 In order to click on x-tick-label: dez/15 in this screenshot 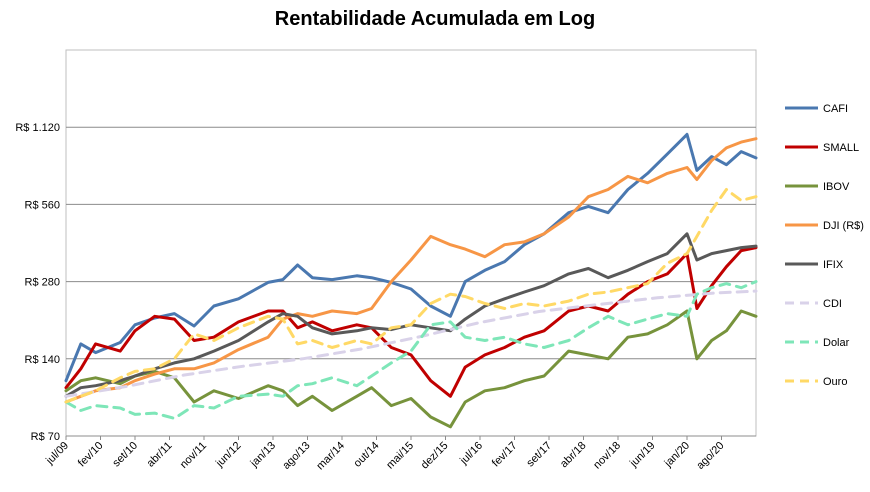, I will do `click(435, 456)`.